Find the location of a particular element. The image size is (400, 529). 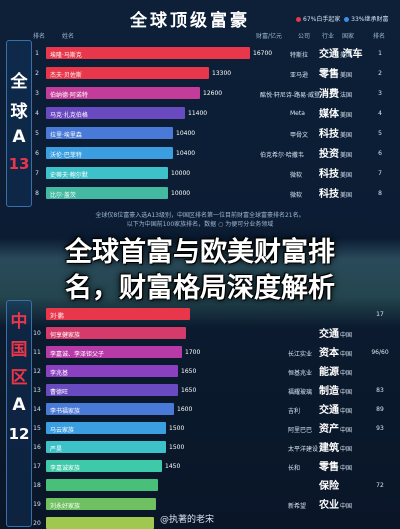

header-company: 公司 is located at coordinates (304, 36).